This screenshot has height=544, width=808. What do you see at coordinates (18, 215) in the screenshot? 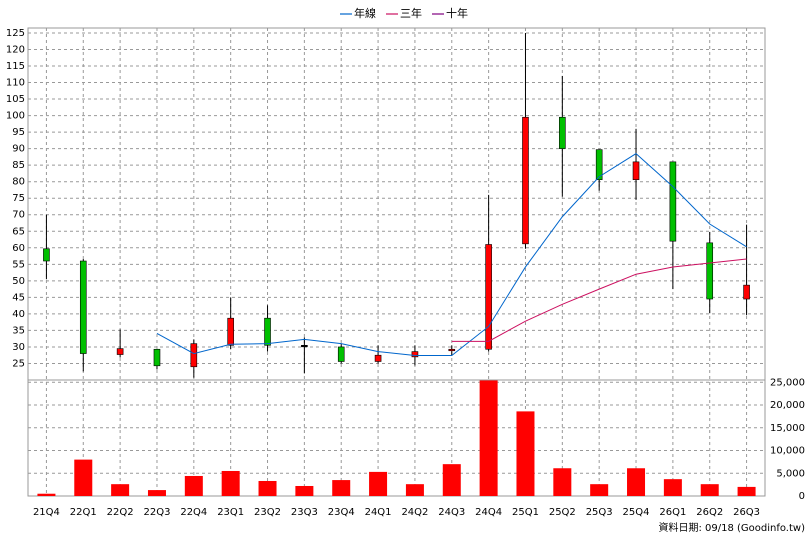
I see `y-tick-label: 70` at bounding box center [18, 215].